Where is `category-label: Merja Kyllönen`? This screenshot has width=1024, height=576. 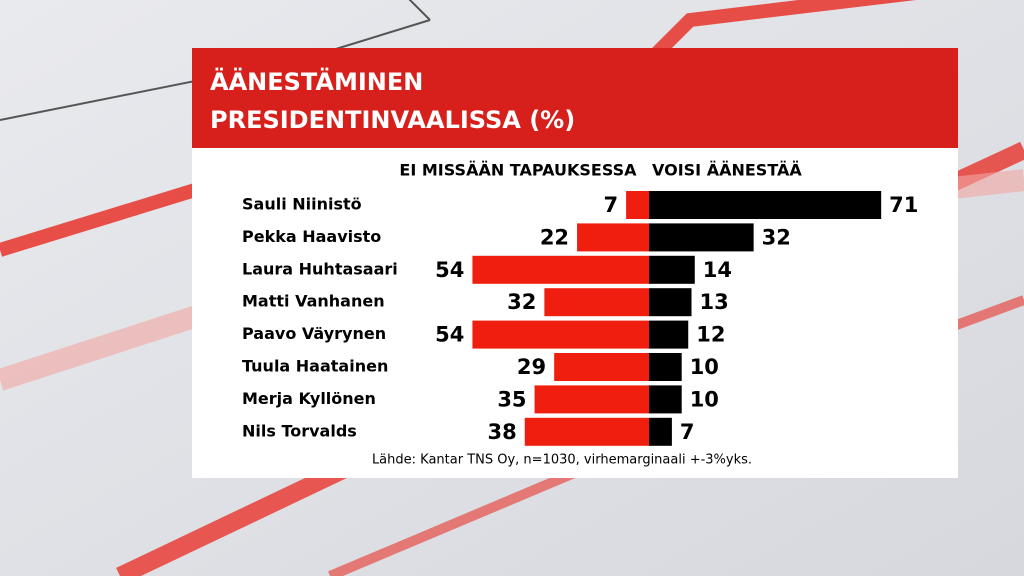
category-label: Merja Kyllönen is located at coordinates (309, 398).